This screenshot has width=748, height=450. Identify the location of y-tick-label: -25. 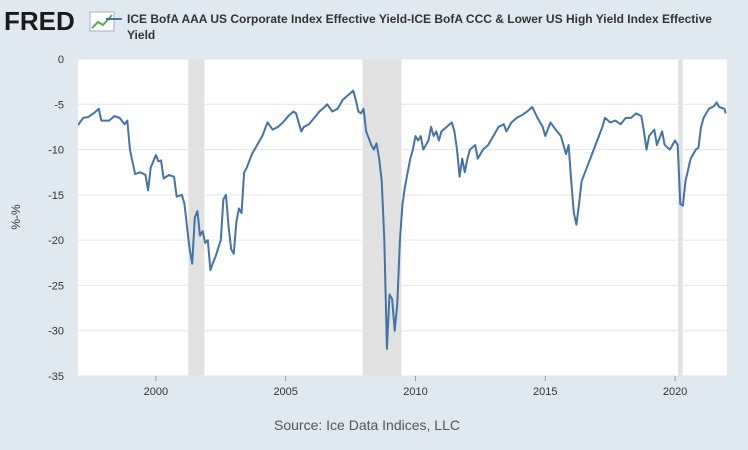
(56, 286).